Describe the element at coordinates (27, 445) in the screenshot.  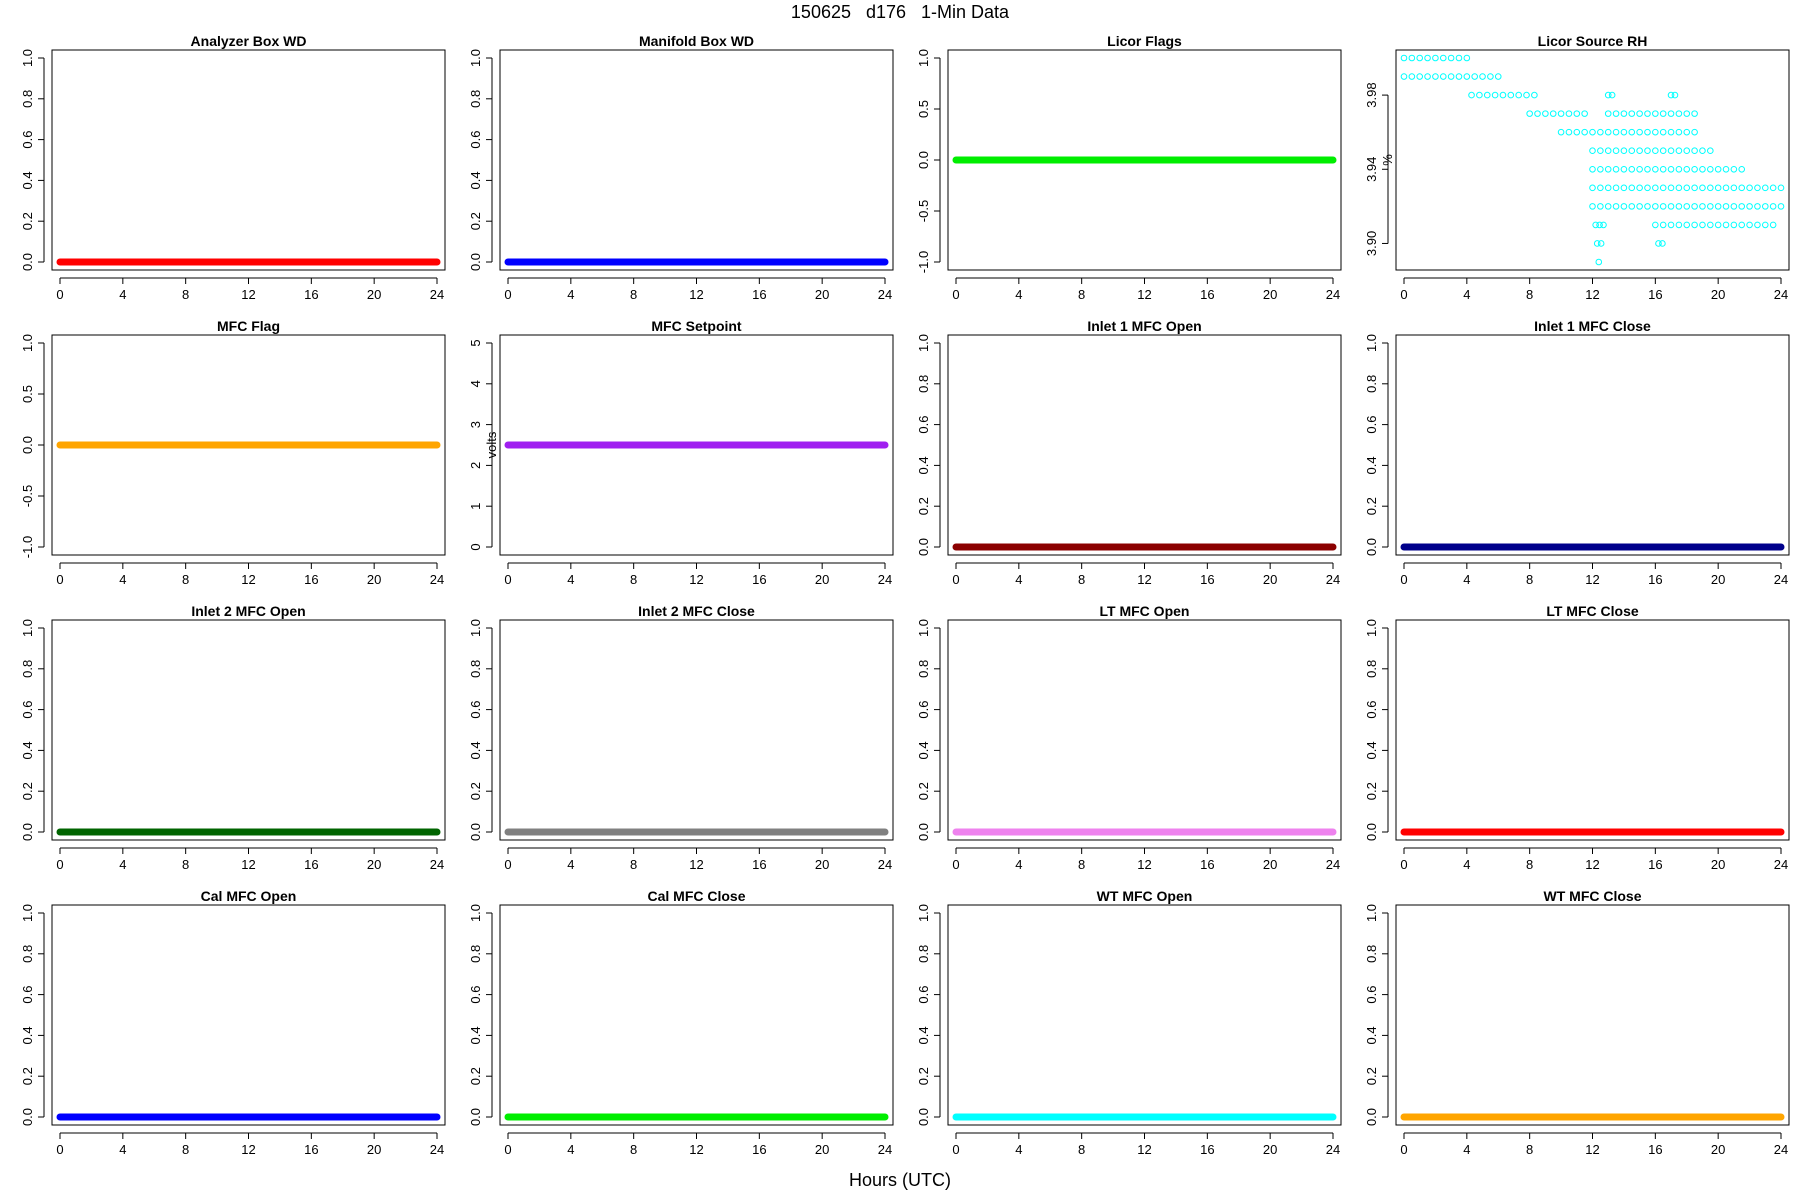
I see `y-tick-label: 0.0` at that location.